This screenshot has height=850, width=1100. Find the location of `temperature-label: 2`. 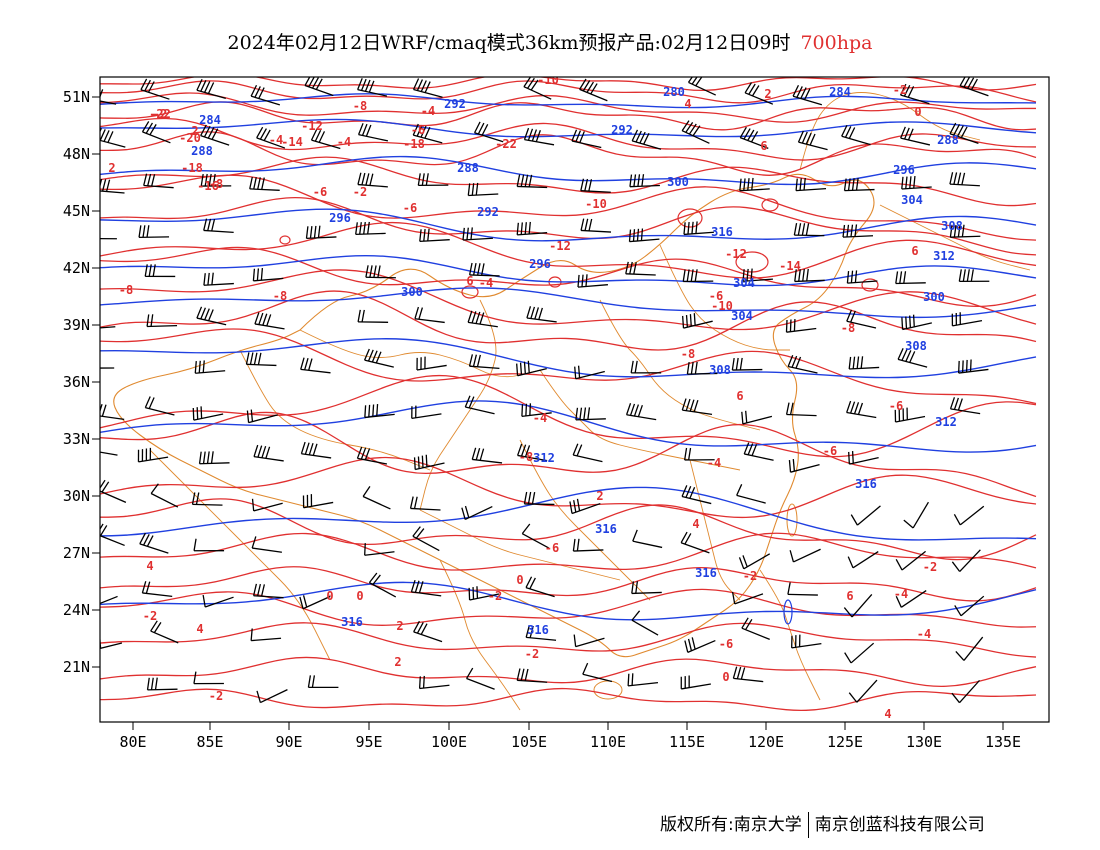

temperature-label: 2 is located at coordinates (397, 662).